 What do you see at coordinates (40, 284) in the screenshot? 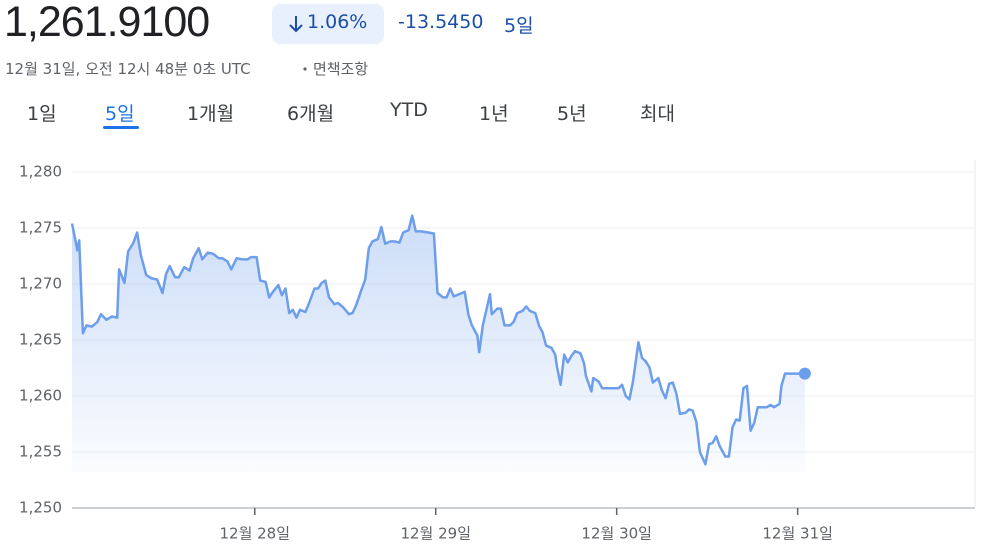
I see `y-tick-label: 1,270` at bounding box center [40, 284].